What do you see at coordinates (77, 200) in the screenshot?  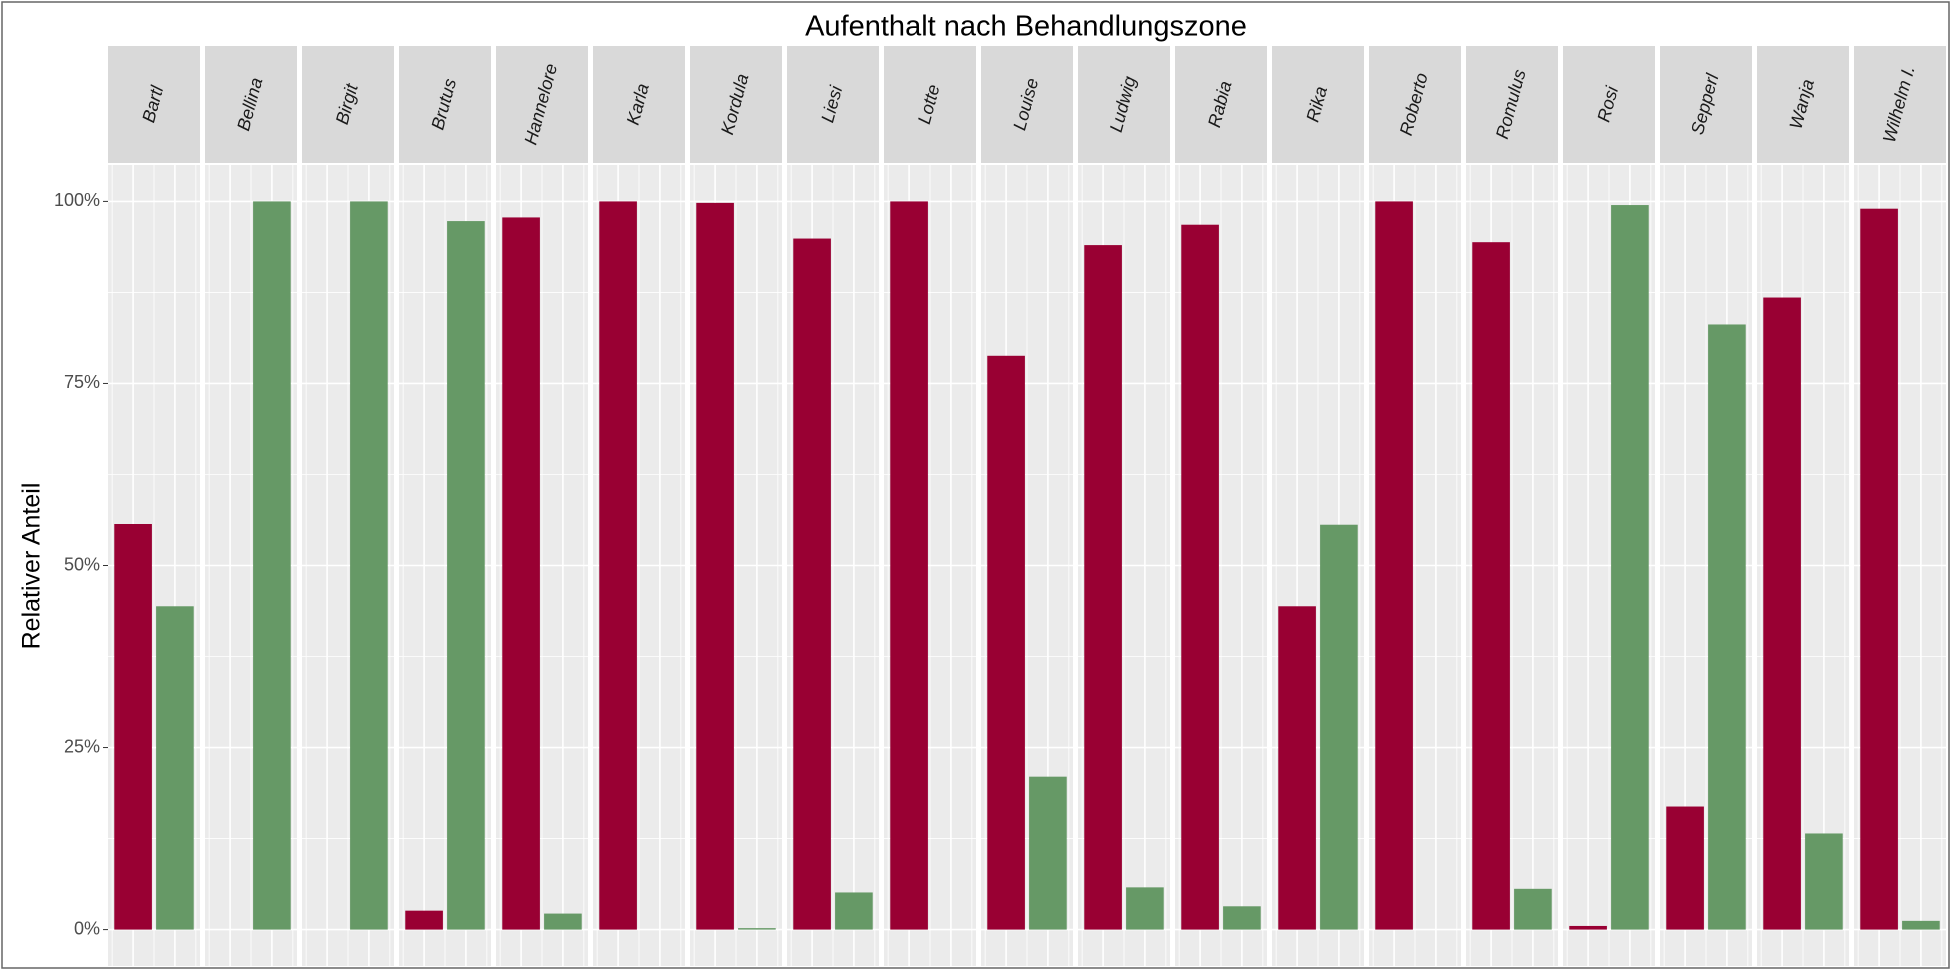 I see `y-tick-label: 100%` at bounding box center [77, 200].